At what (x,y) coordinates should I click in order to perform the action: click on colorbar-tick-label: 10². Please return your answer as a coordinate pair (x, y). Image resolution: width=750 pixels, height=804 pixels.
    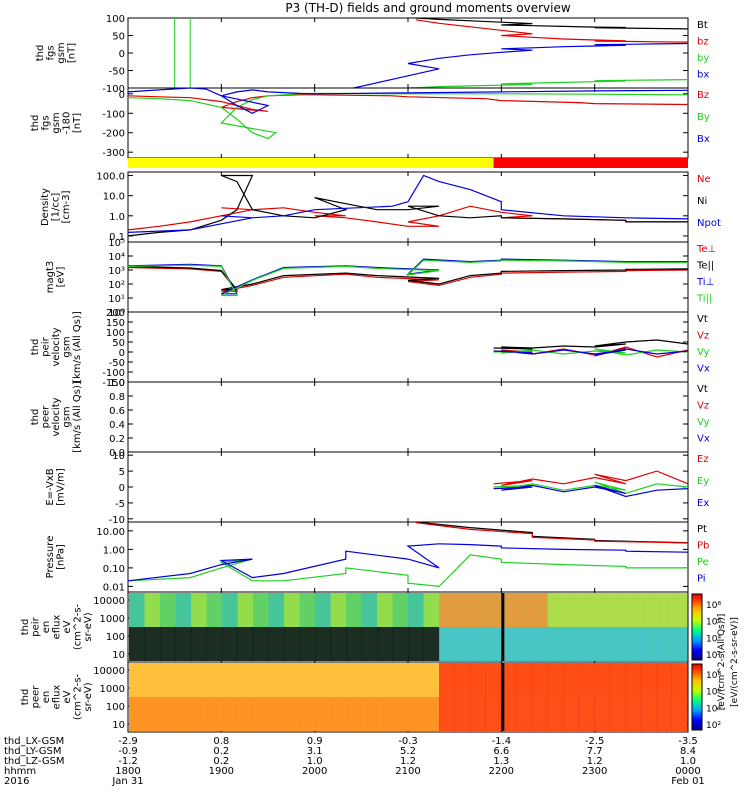
    Looking at the image, I should click on (713, 656).